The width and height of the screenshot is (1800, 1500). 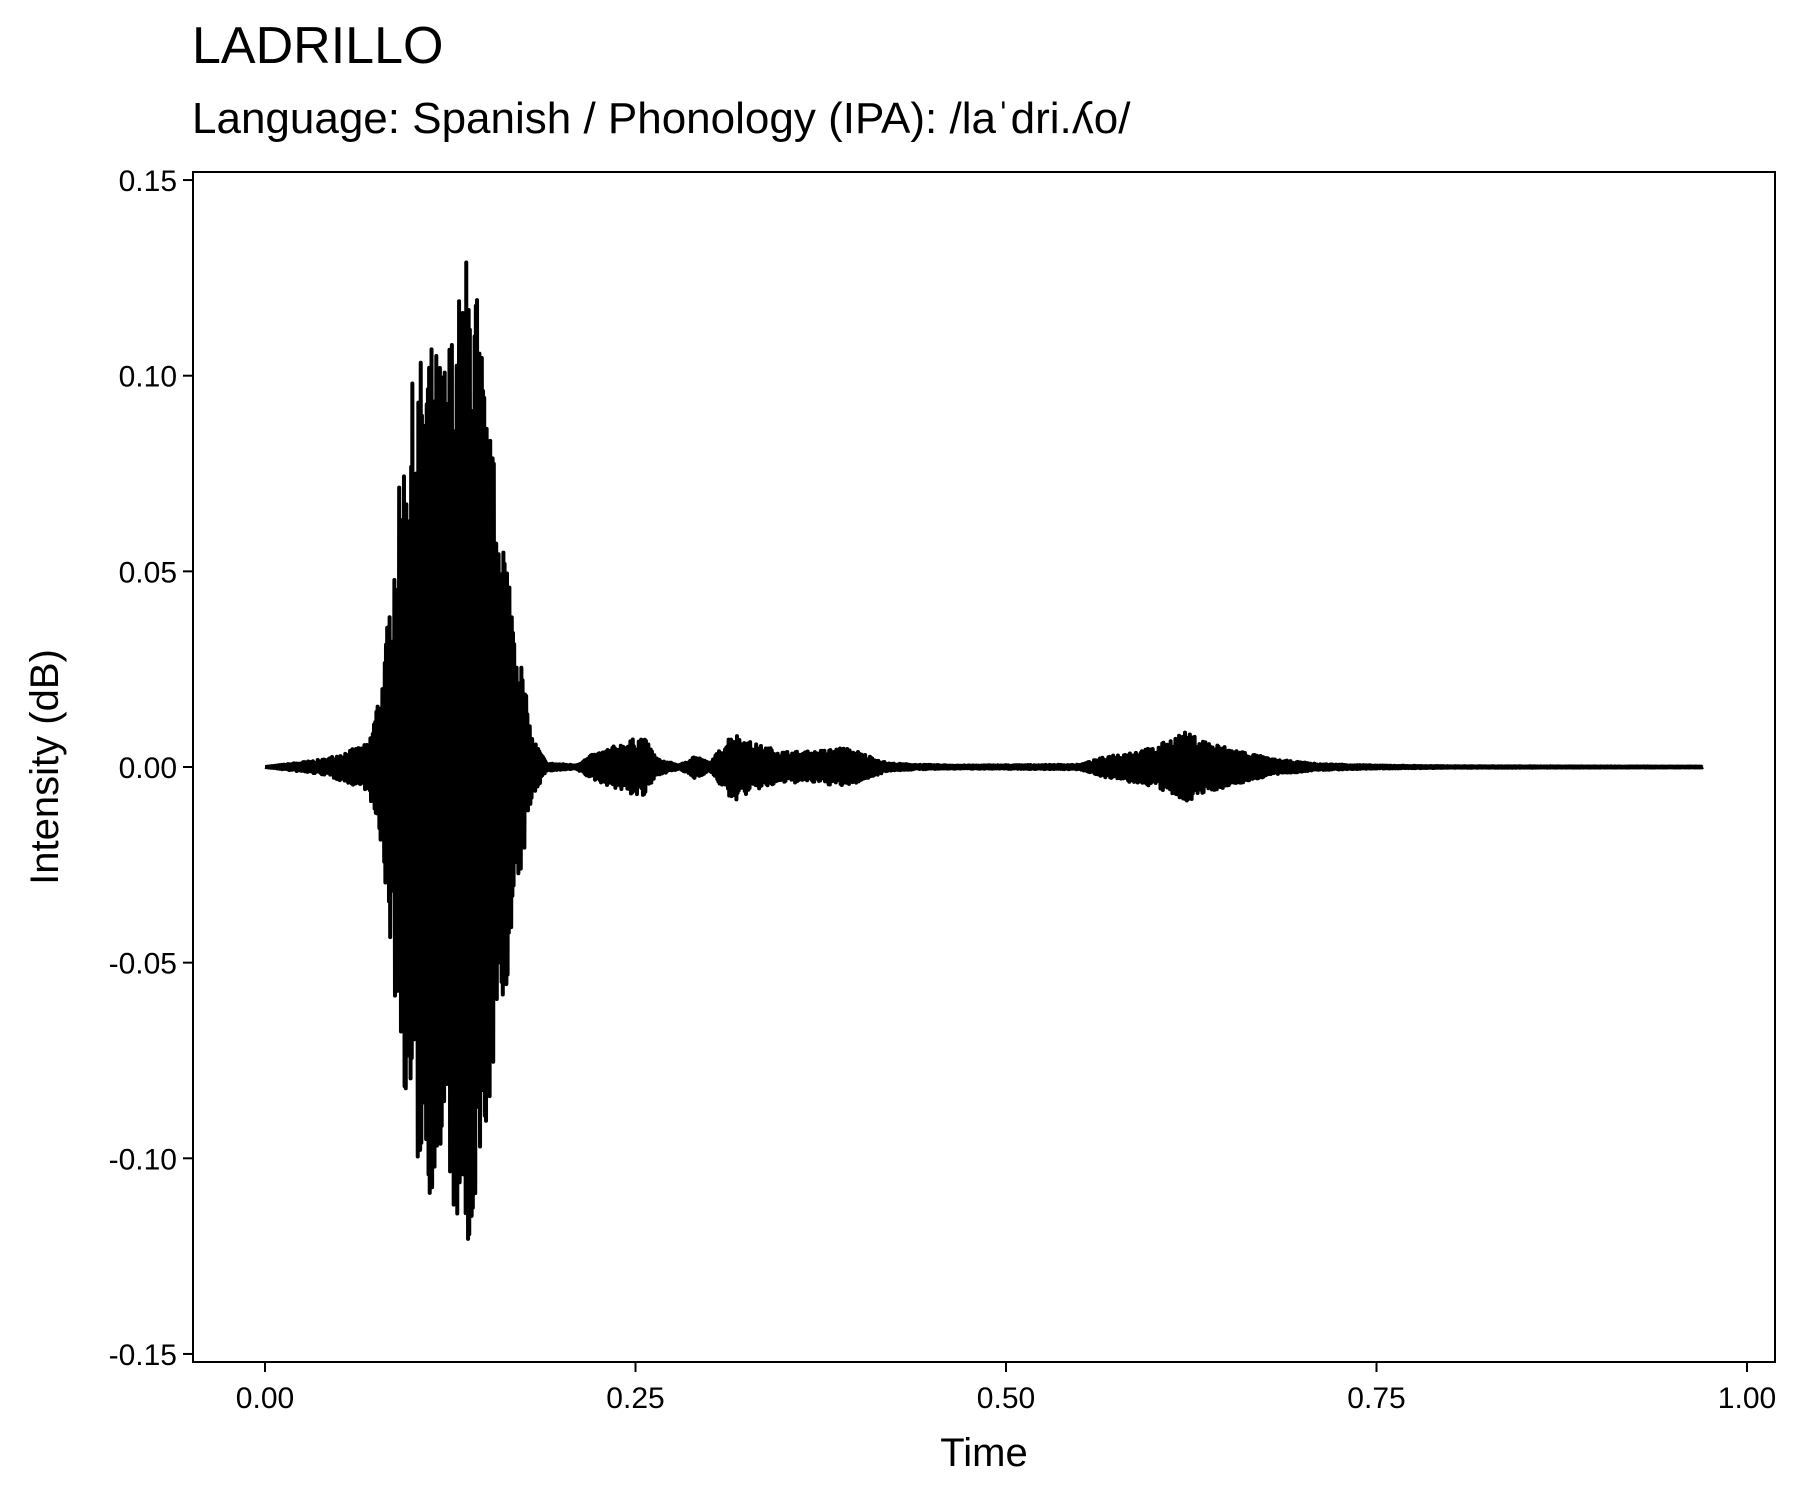 I want to click on x-tick-label: 0.75, so click(x=1376, y=1398).